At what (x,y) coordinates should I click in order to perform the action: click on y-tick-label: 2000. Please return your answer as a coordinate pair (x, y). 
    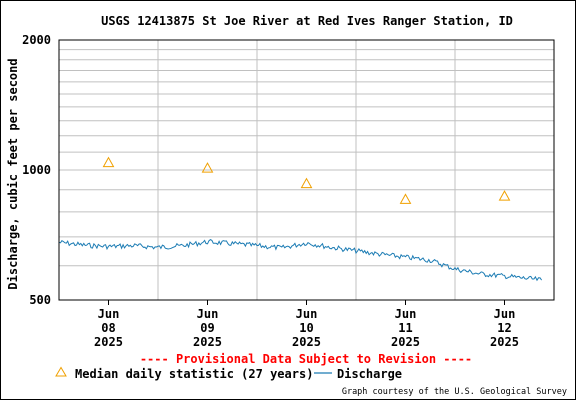
    Looking at the image, I should click on (36, 40).